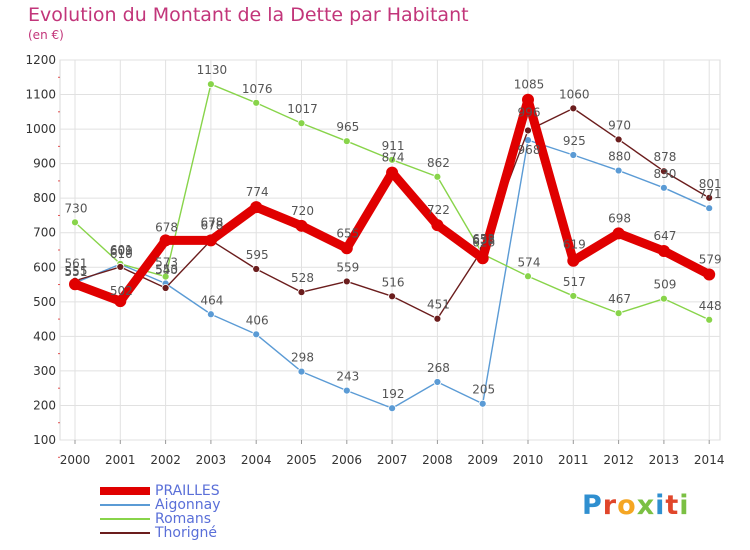 The height and width of the screenshot is (550, 750). What do you see at coordinates (302, 211) in the screenshot?
I see `data-label-prailles: 720` at bounding box center [302, 211].